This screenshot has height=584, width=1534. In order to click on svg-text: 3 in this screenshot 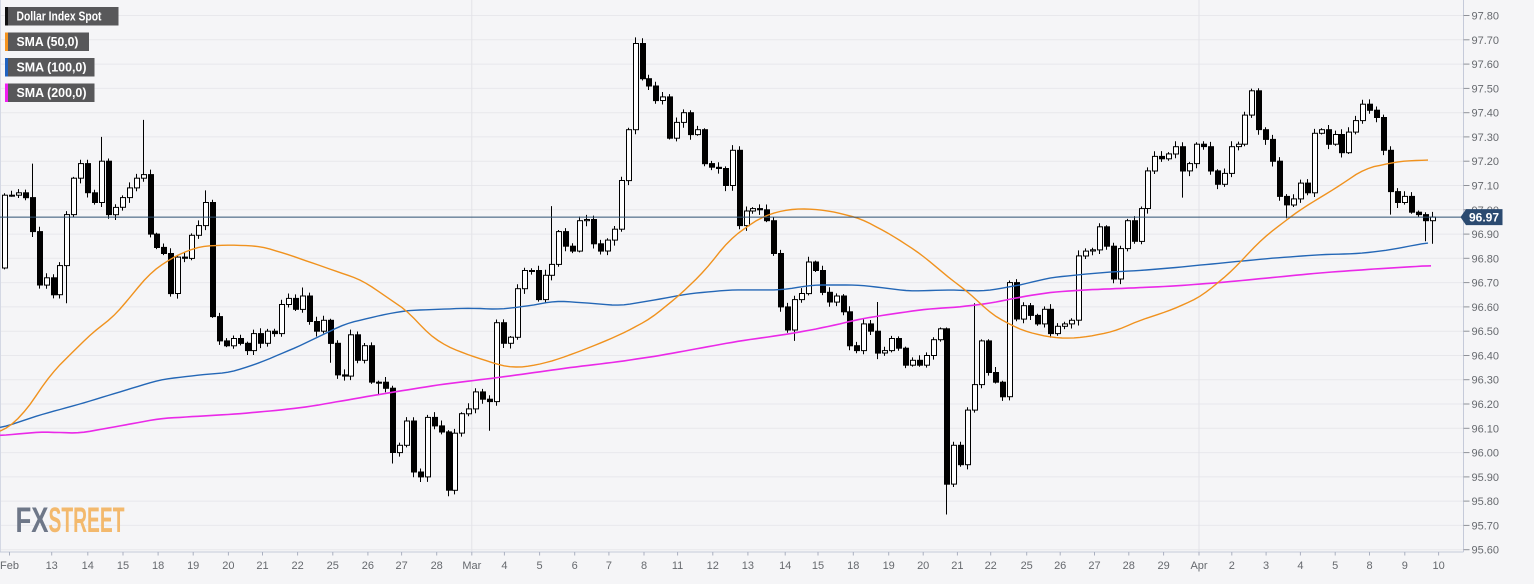, I will do `click(1266, 566)`.